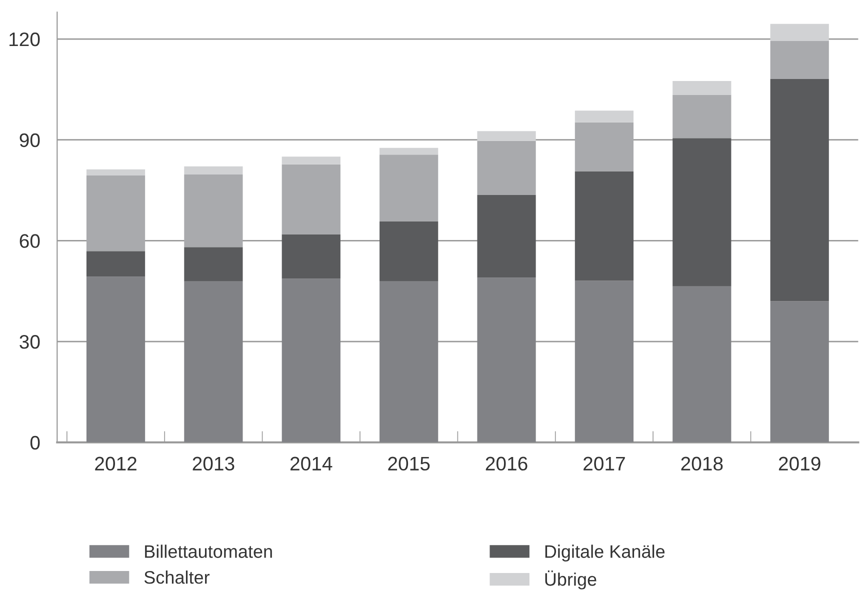 The width and height of the screenshot is (866, 606). I want to click on x-tick-label: 2018, so click(702, 463).